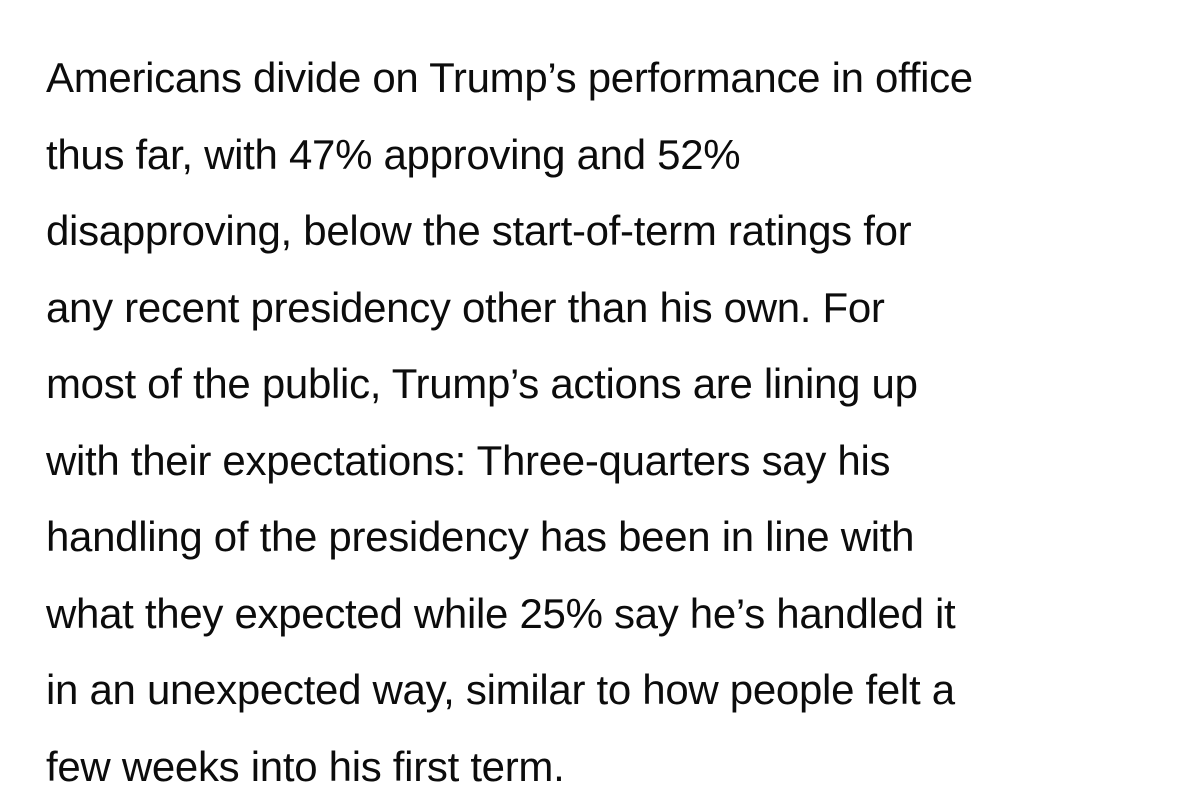 This screenshot has height=808, width=1200. Describe the element at coordinates (393, 154) in the screenshot. I see `paragraph-line: thus far, with 47% approving and 52%` at that location.